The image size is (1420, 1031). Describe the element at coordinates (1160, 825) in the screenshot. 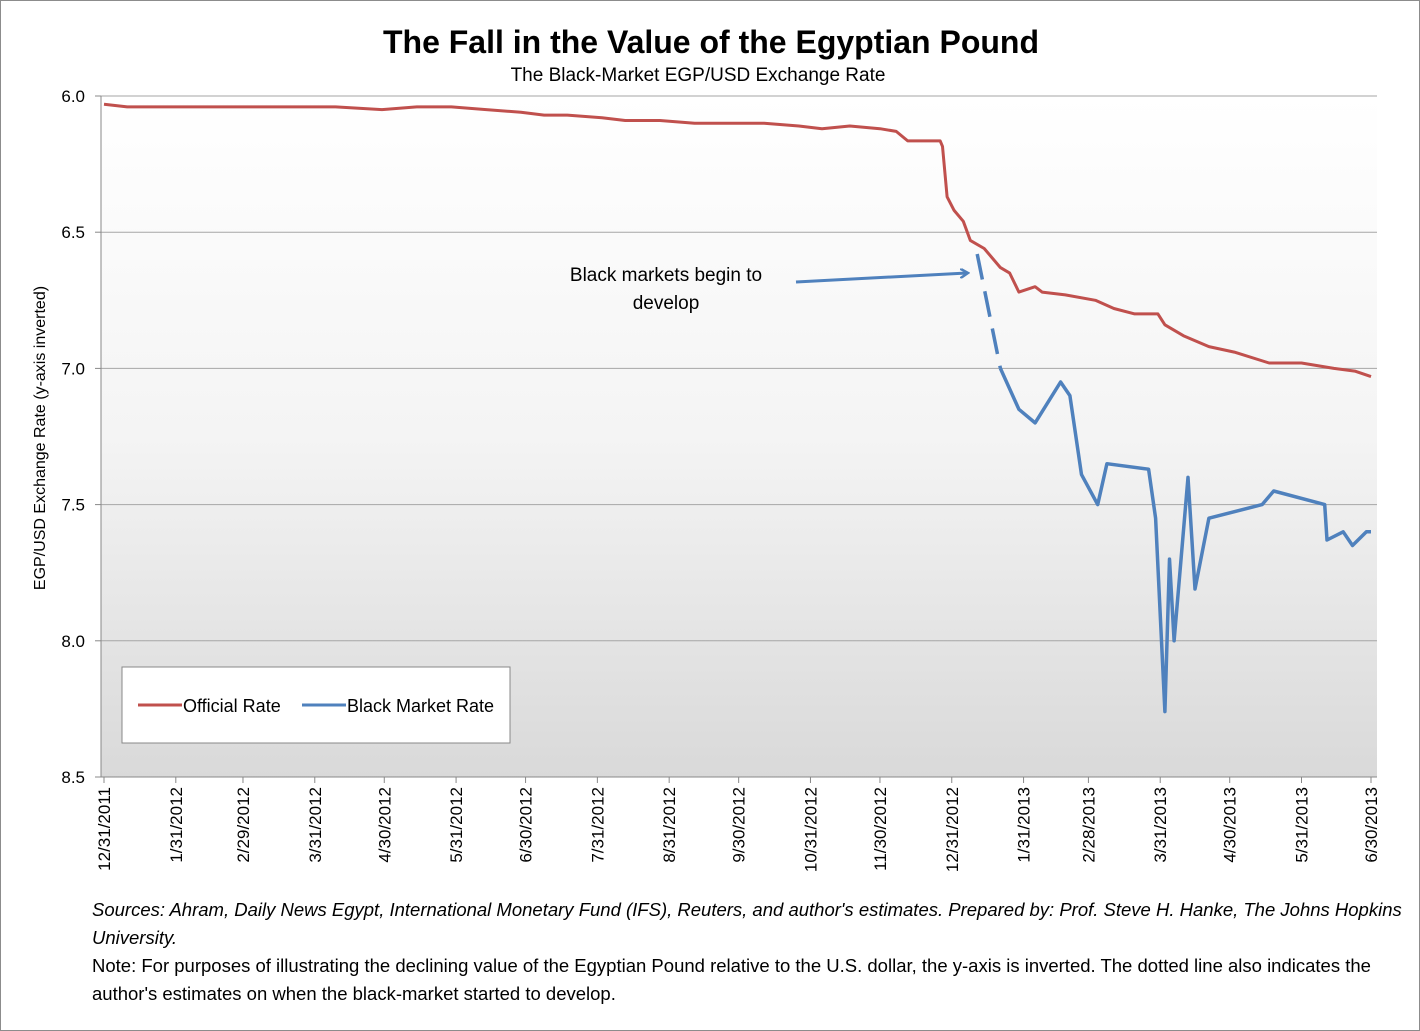

I see `x-tick-label: 3/31/2013` at that location.